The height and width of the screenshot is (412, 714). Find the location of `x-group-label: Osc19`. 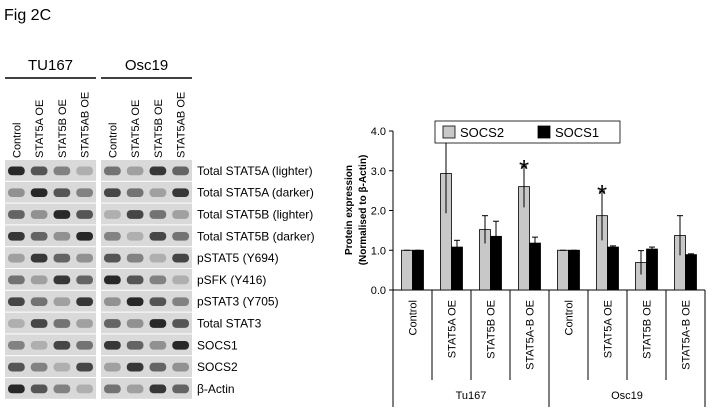

x-group-label: Osc19 is located at coordinates (627, 396).